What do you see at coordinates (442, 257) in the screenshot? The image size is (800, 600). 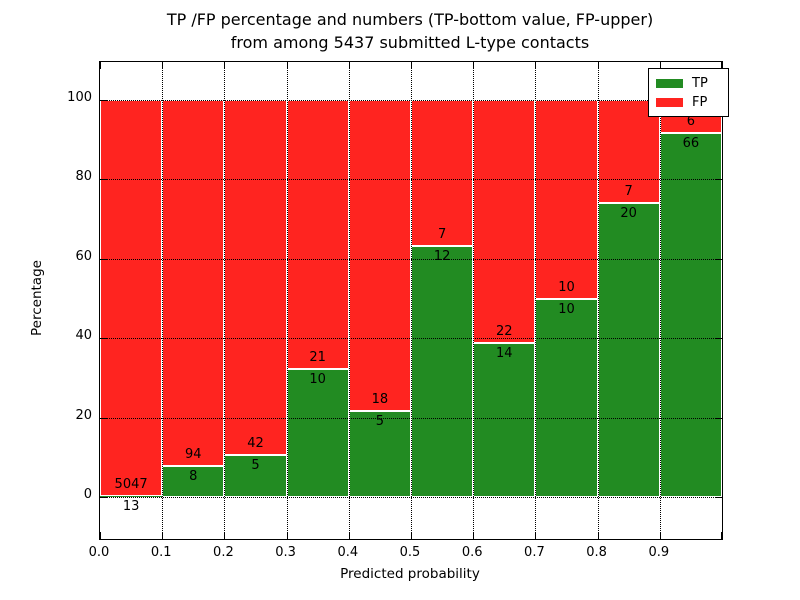 I see `tp-count-label: 12` at bounding box center [442, 257].